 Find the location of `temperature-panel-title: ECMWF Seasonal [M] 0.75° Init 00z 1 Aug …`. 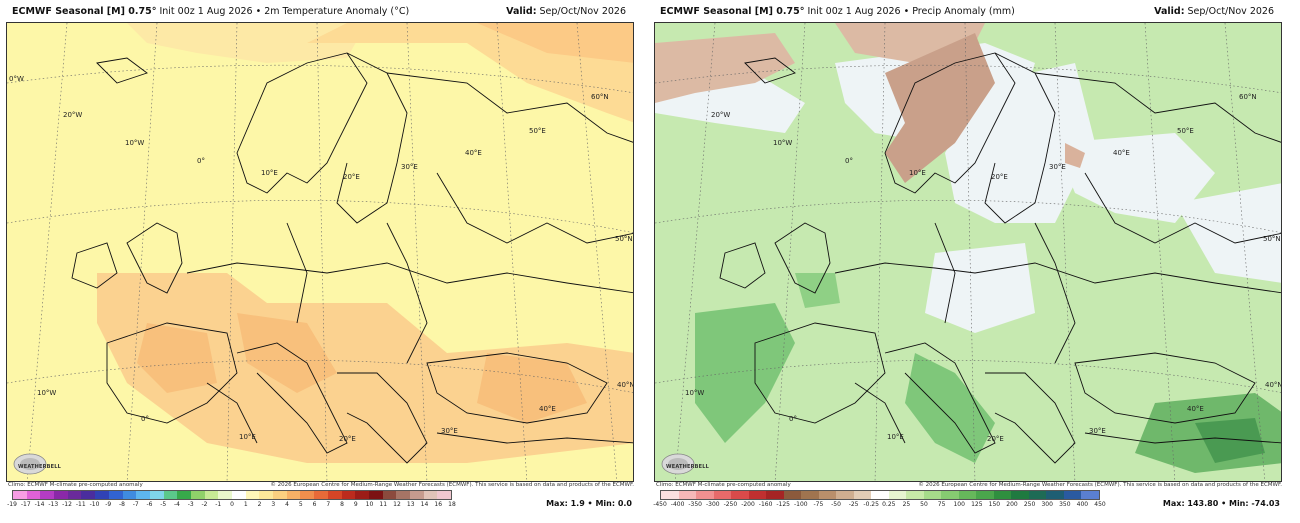

temperature-panel-title: ECMWF Seasonal [M] 0.75° Init 00z 1 Aug … is located at coordinates (211, 11).